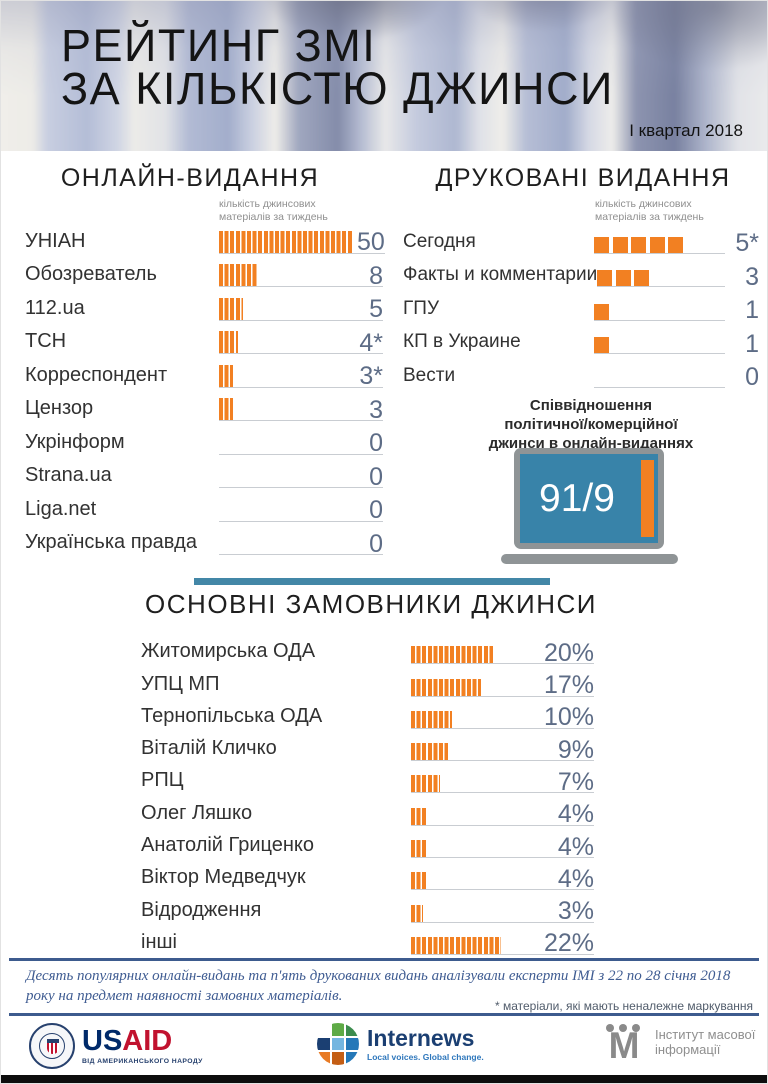  Describe the element at coordinates (502, 683) in the screenshot. I see `bar-track: 17%` at that location.